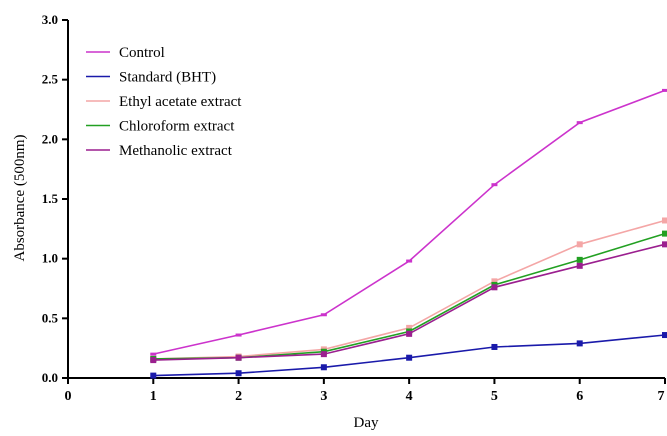 This screenshot has height=436, width=667. Describe the element at coordinates (579, 396) in the screenshot. I see `x-tick-label: 6` at that location.